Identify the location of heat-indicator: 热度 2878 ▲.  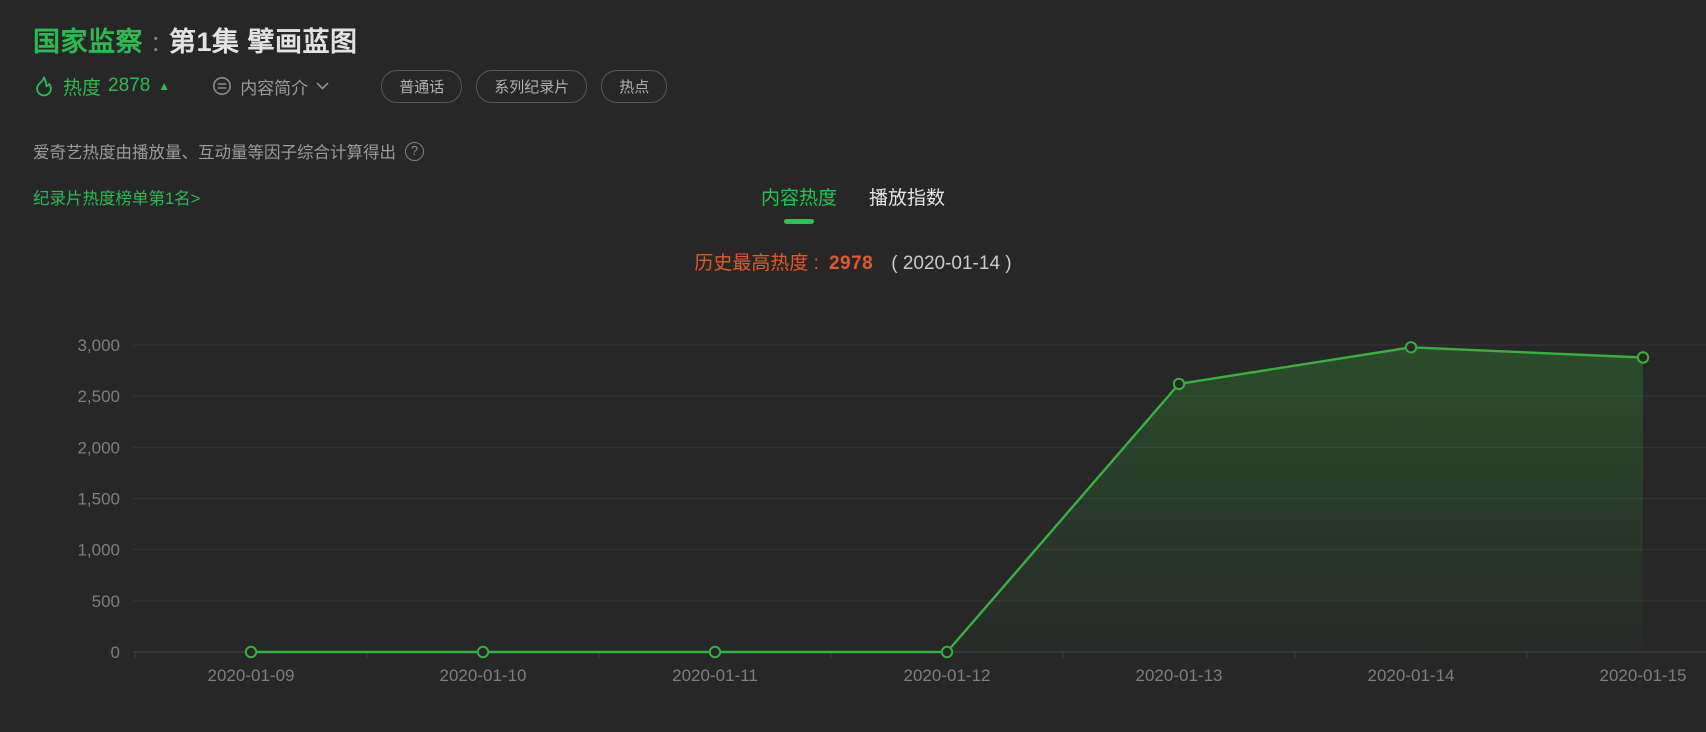
(101, 86).